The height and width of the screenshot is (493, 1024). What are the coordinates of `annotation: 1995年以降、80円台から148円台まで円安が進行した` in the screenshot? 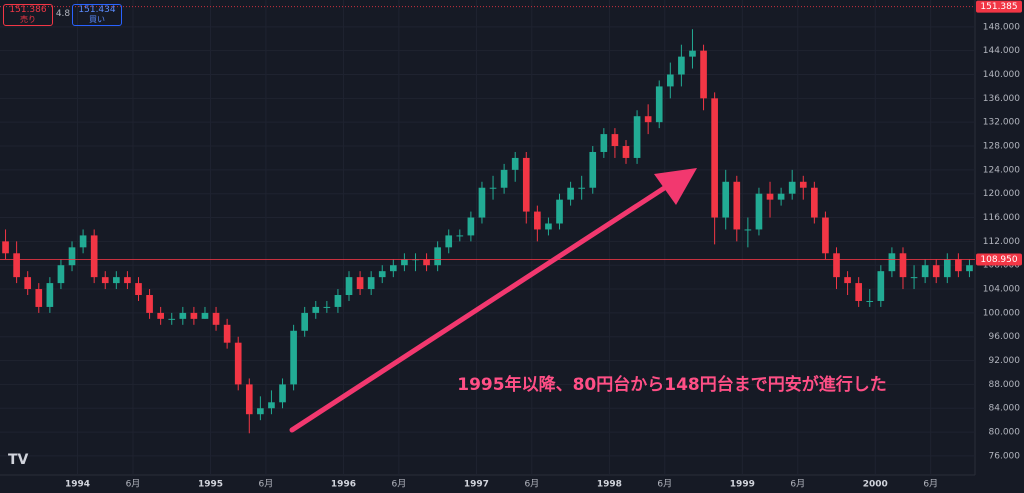 It's located at (671, 384).